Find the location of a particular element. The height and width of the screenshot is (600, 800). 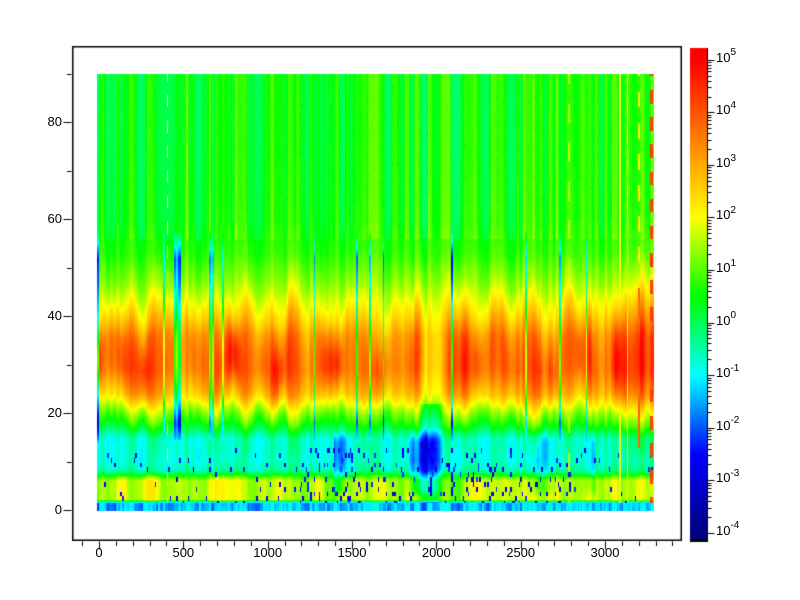

y-tick-label-60: 60 is located at coordinates (54, 219).